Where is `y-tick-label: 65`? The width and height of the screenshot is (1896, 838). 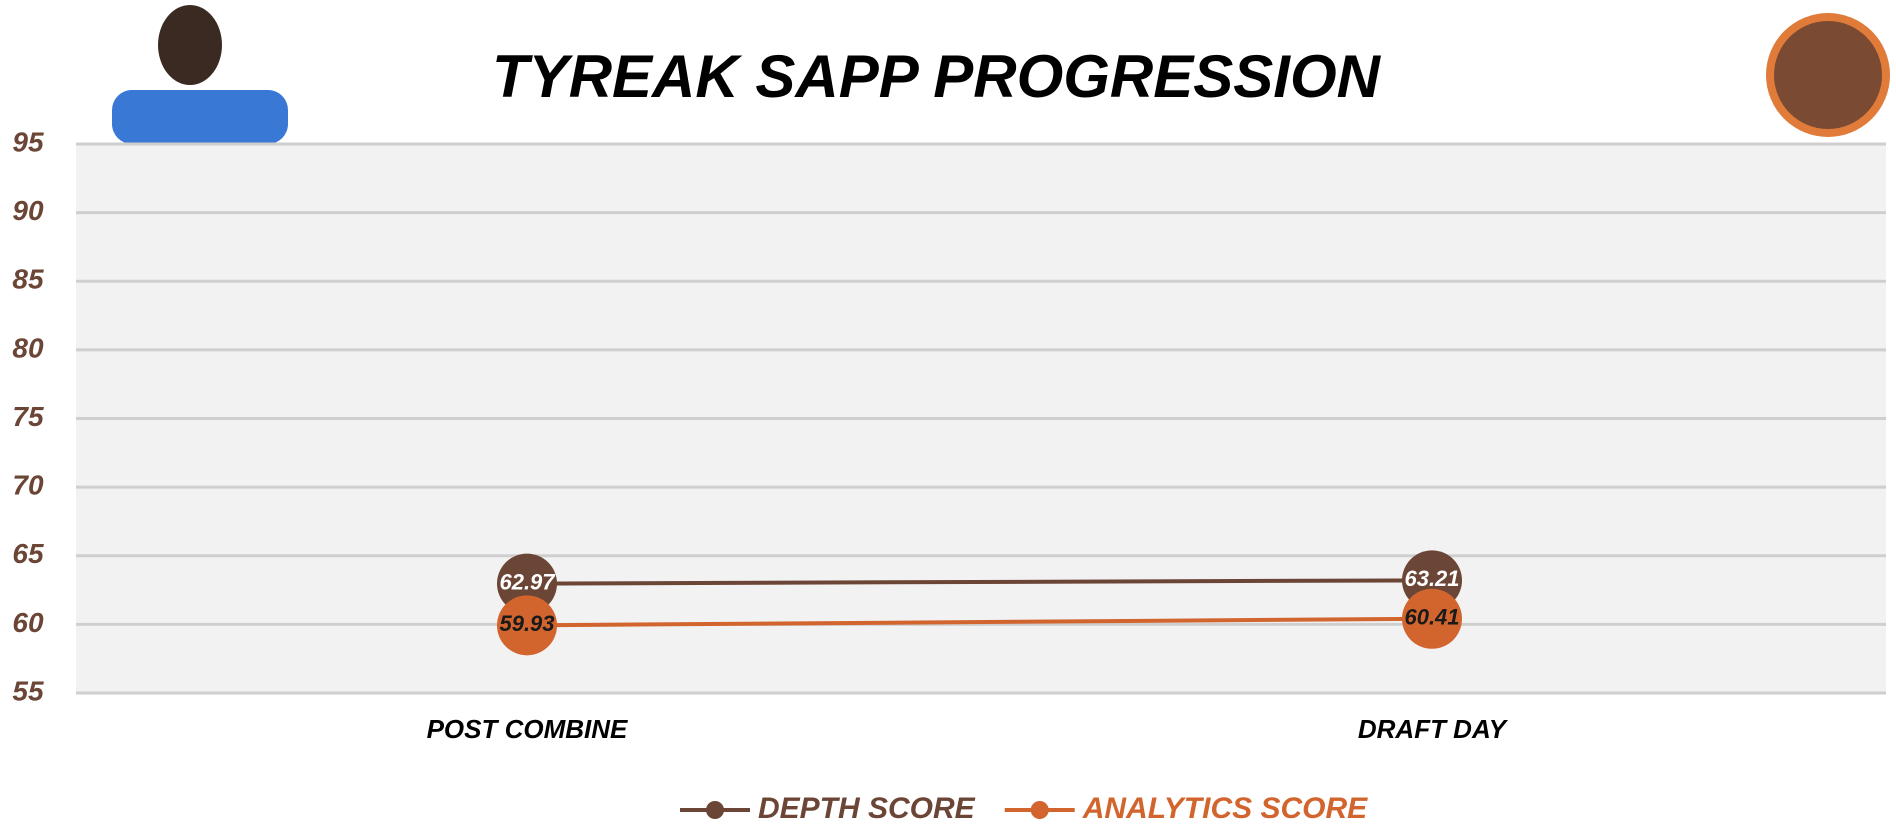 y-tick-label: 65 is located at coordinates (28, 553).